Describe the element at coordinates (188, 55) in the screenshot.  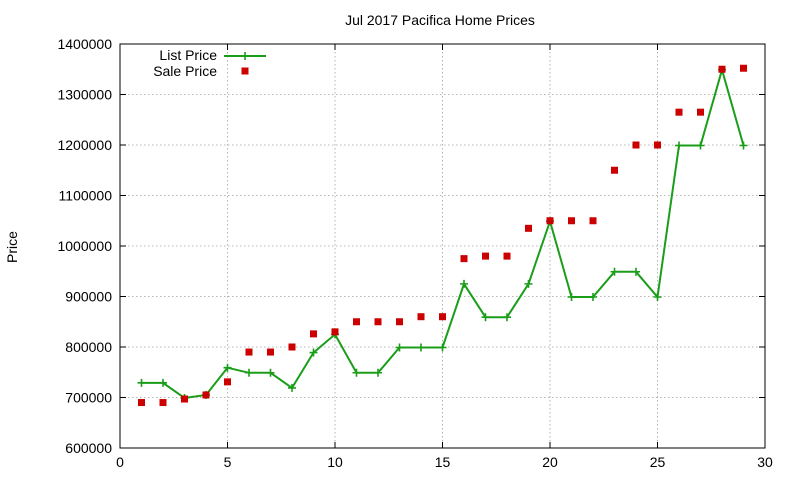
I see `legend-label-list-price: List Price` at that location.